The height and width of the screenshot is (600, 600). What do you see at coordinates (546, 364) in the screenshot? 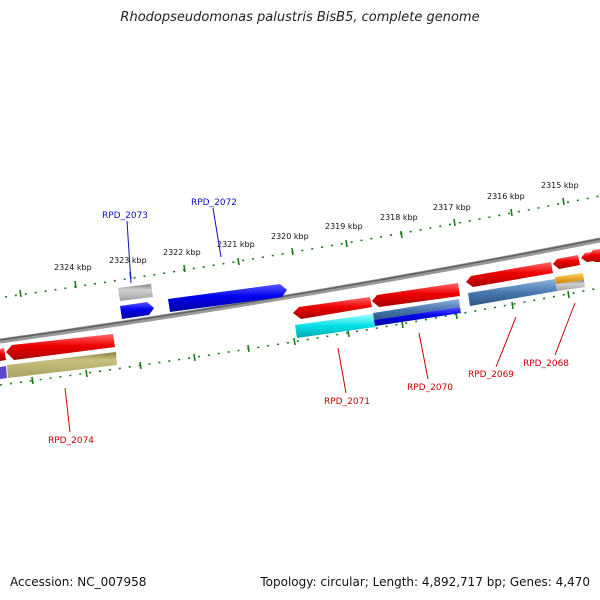
I see `gene-label-rpd-2068: RPD_2068` at bounding box center [546, 364].